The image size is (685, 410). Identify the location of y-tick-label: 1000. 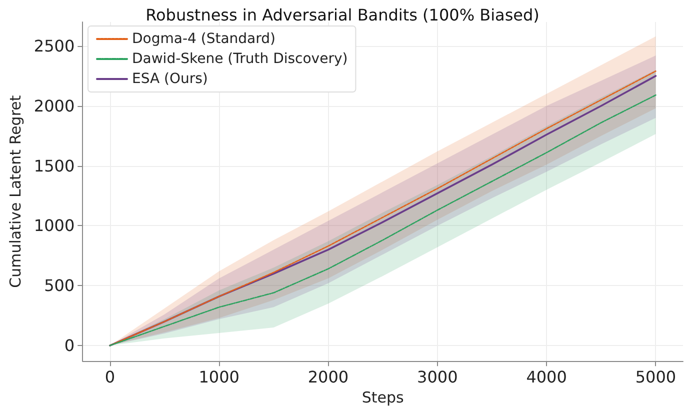
(54, 226).